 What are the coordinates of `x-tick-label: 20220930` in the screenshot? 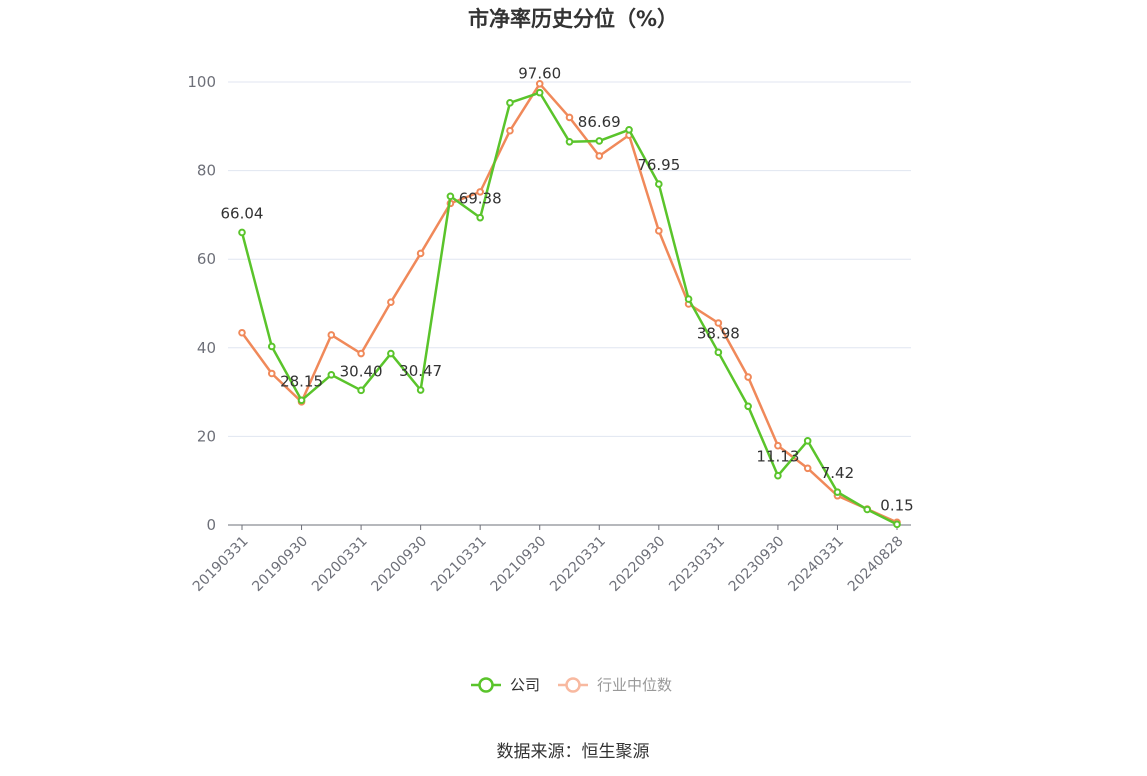 It's located at (638, 564).